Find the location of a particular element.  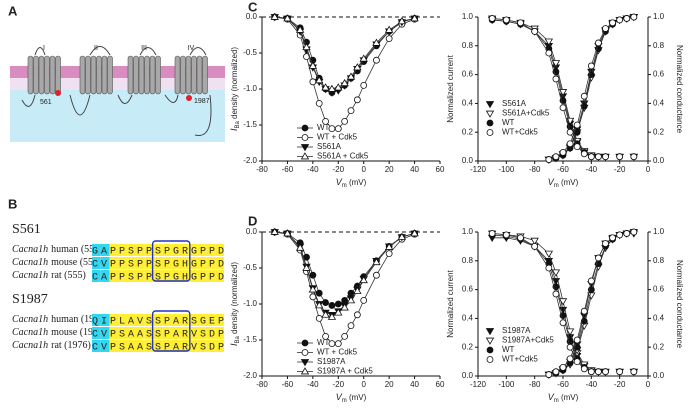

y-tick-label: 0.8 is located at coordinates (468, 45).